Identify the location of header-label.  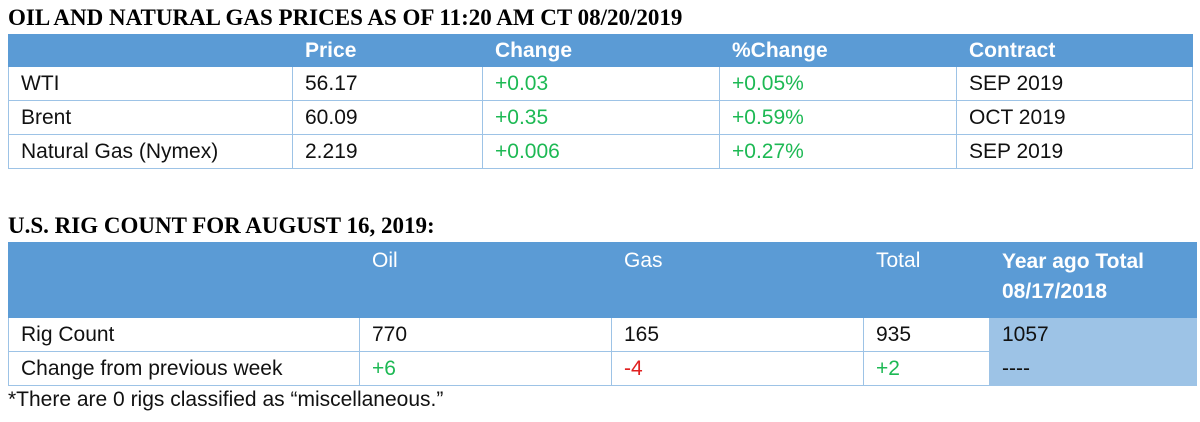
(184, 280).